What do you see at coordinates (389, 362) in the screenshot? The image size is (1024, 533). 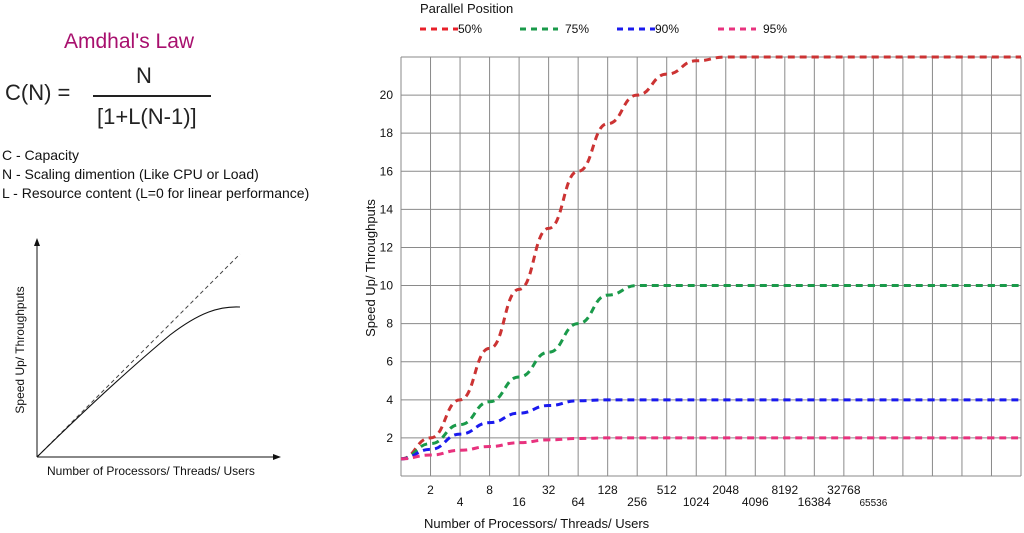 I see `y-tick-label: 6` at bounding box center [389, 362].